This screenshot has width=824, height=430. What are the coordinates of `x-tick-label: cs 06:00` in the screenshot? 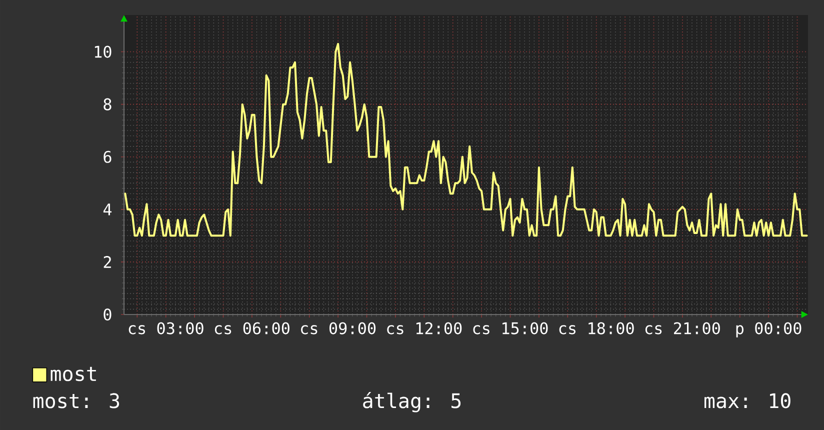 It's located at (252, 328).